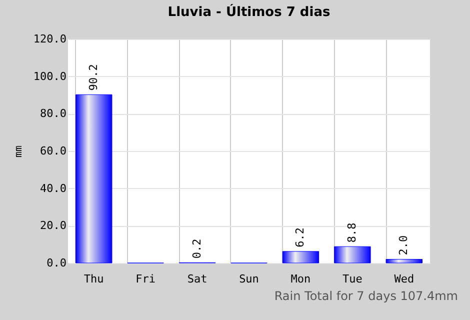  What do you see at coordinates (49, 76) in the screenshot?
I see `y-tick-label: 100.0` at bounding box center [49, 76].